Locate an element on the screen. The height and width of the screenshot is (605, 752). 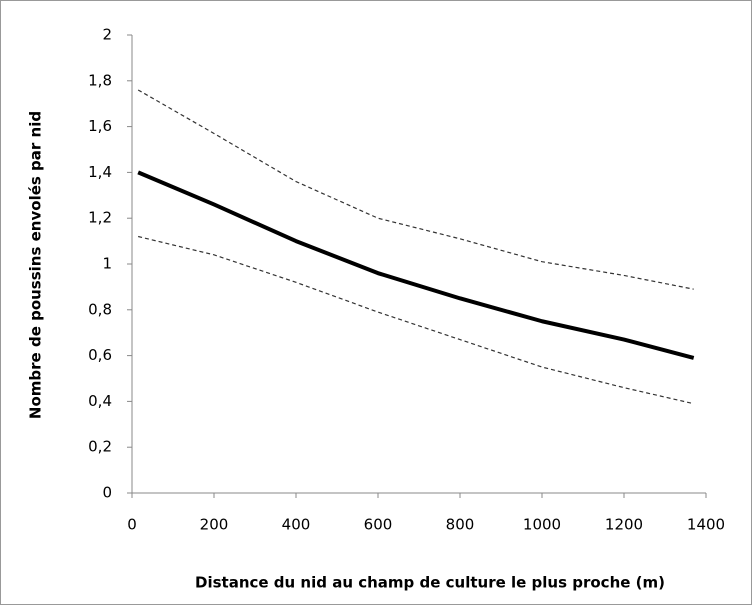
y-tick-label: 1 is located at coordinates (107, 264).